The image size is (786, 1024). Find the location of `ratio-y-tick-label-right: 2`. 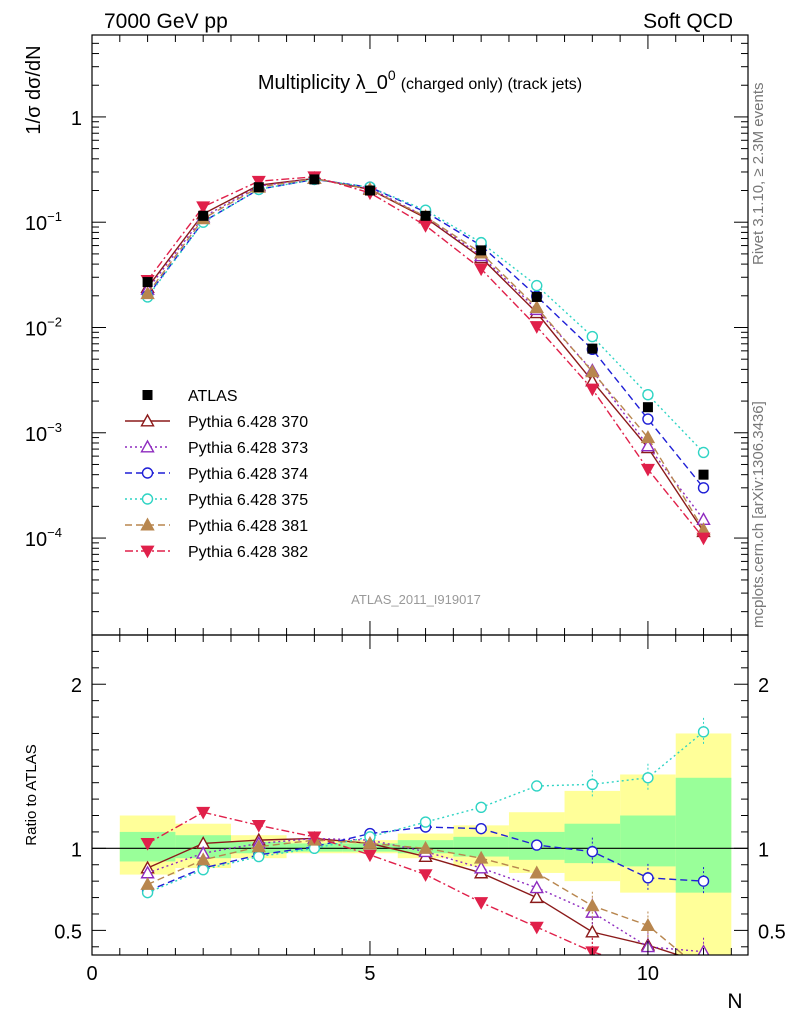

ratio-y-tick-label-right: 2 is located at coordinates (763, 686).